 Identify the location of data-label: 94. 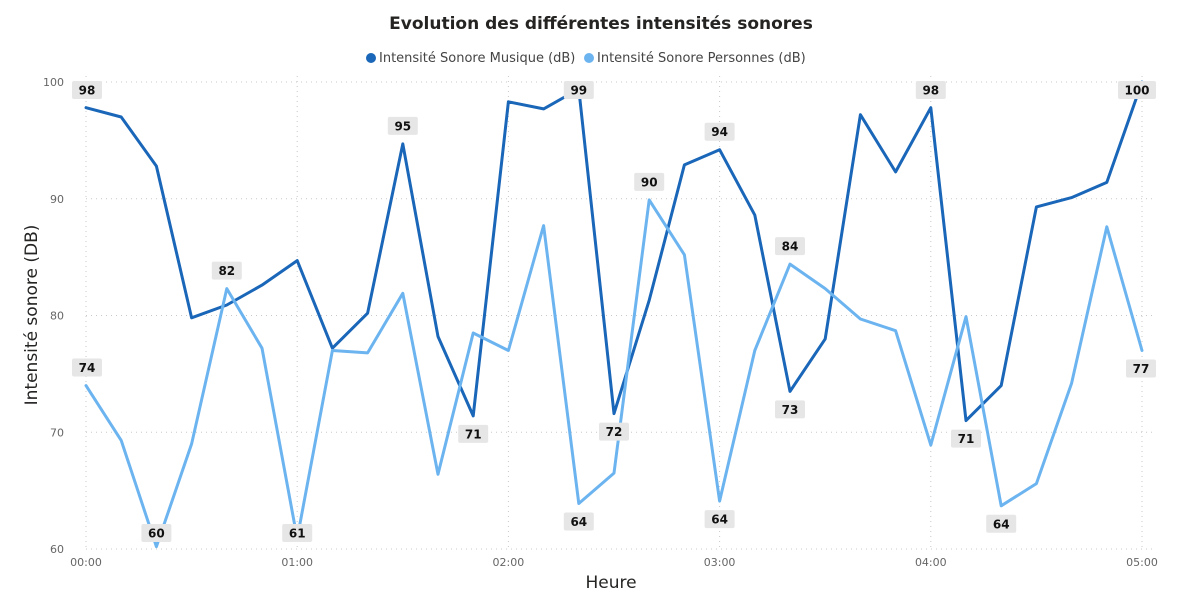
(719, 131).